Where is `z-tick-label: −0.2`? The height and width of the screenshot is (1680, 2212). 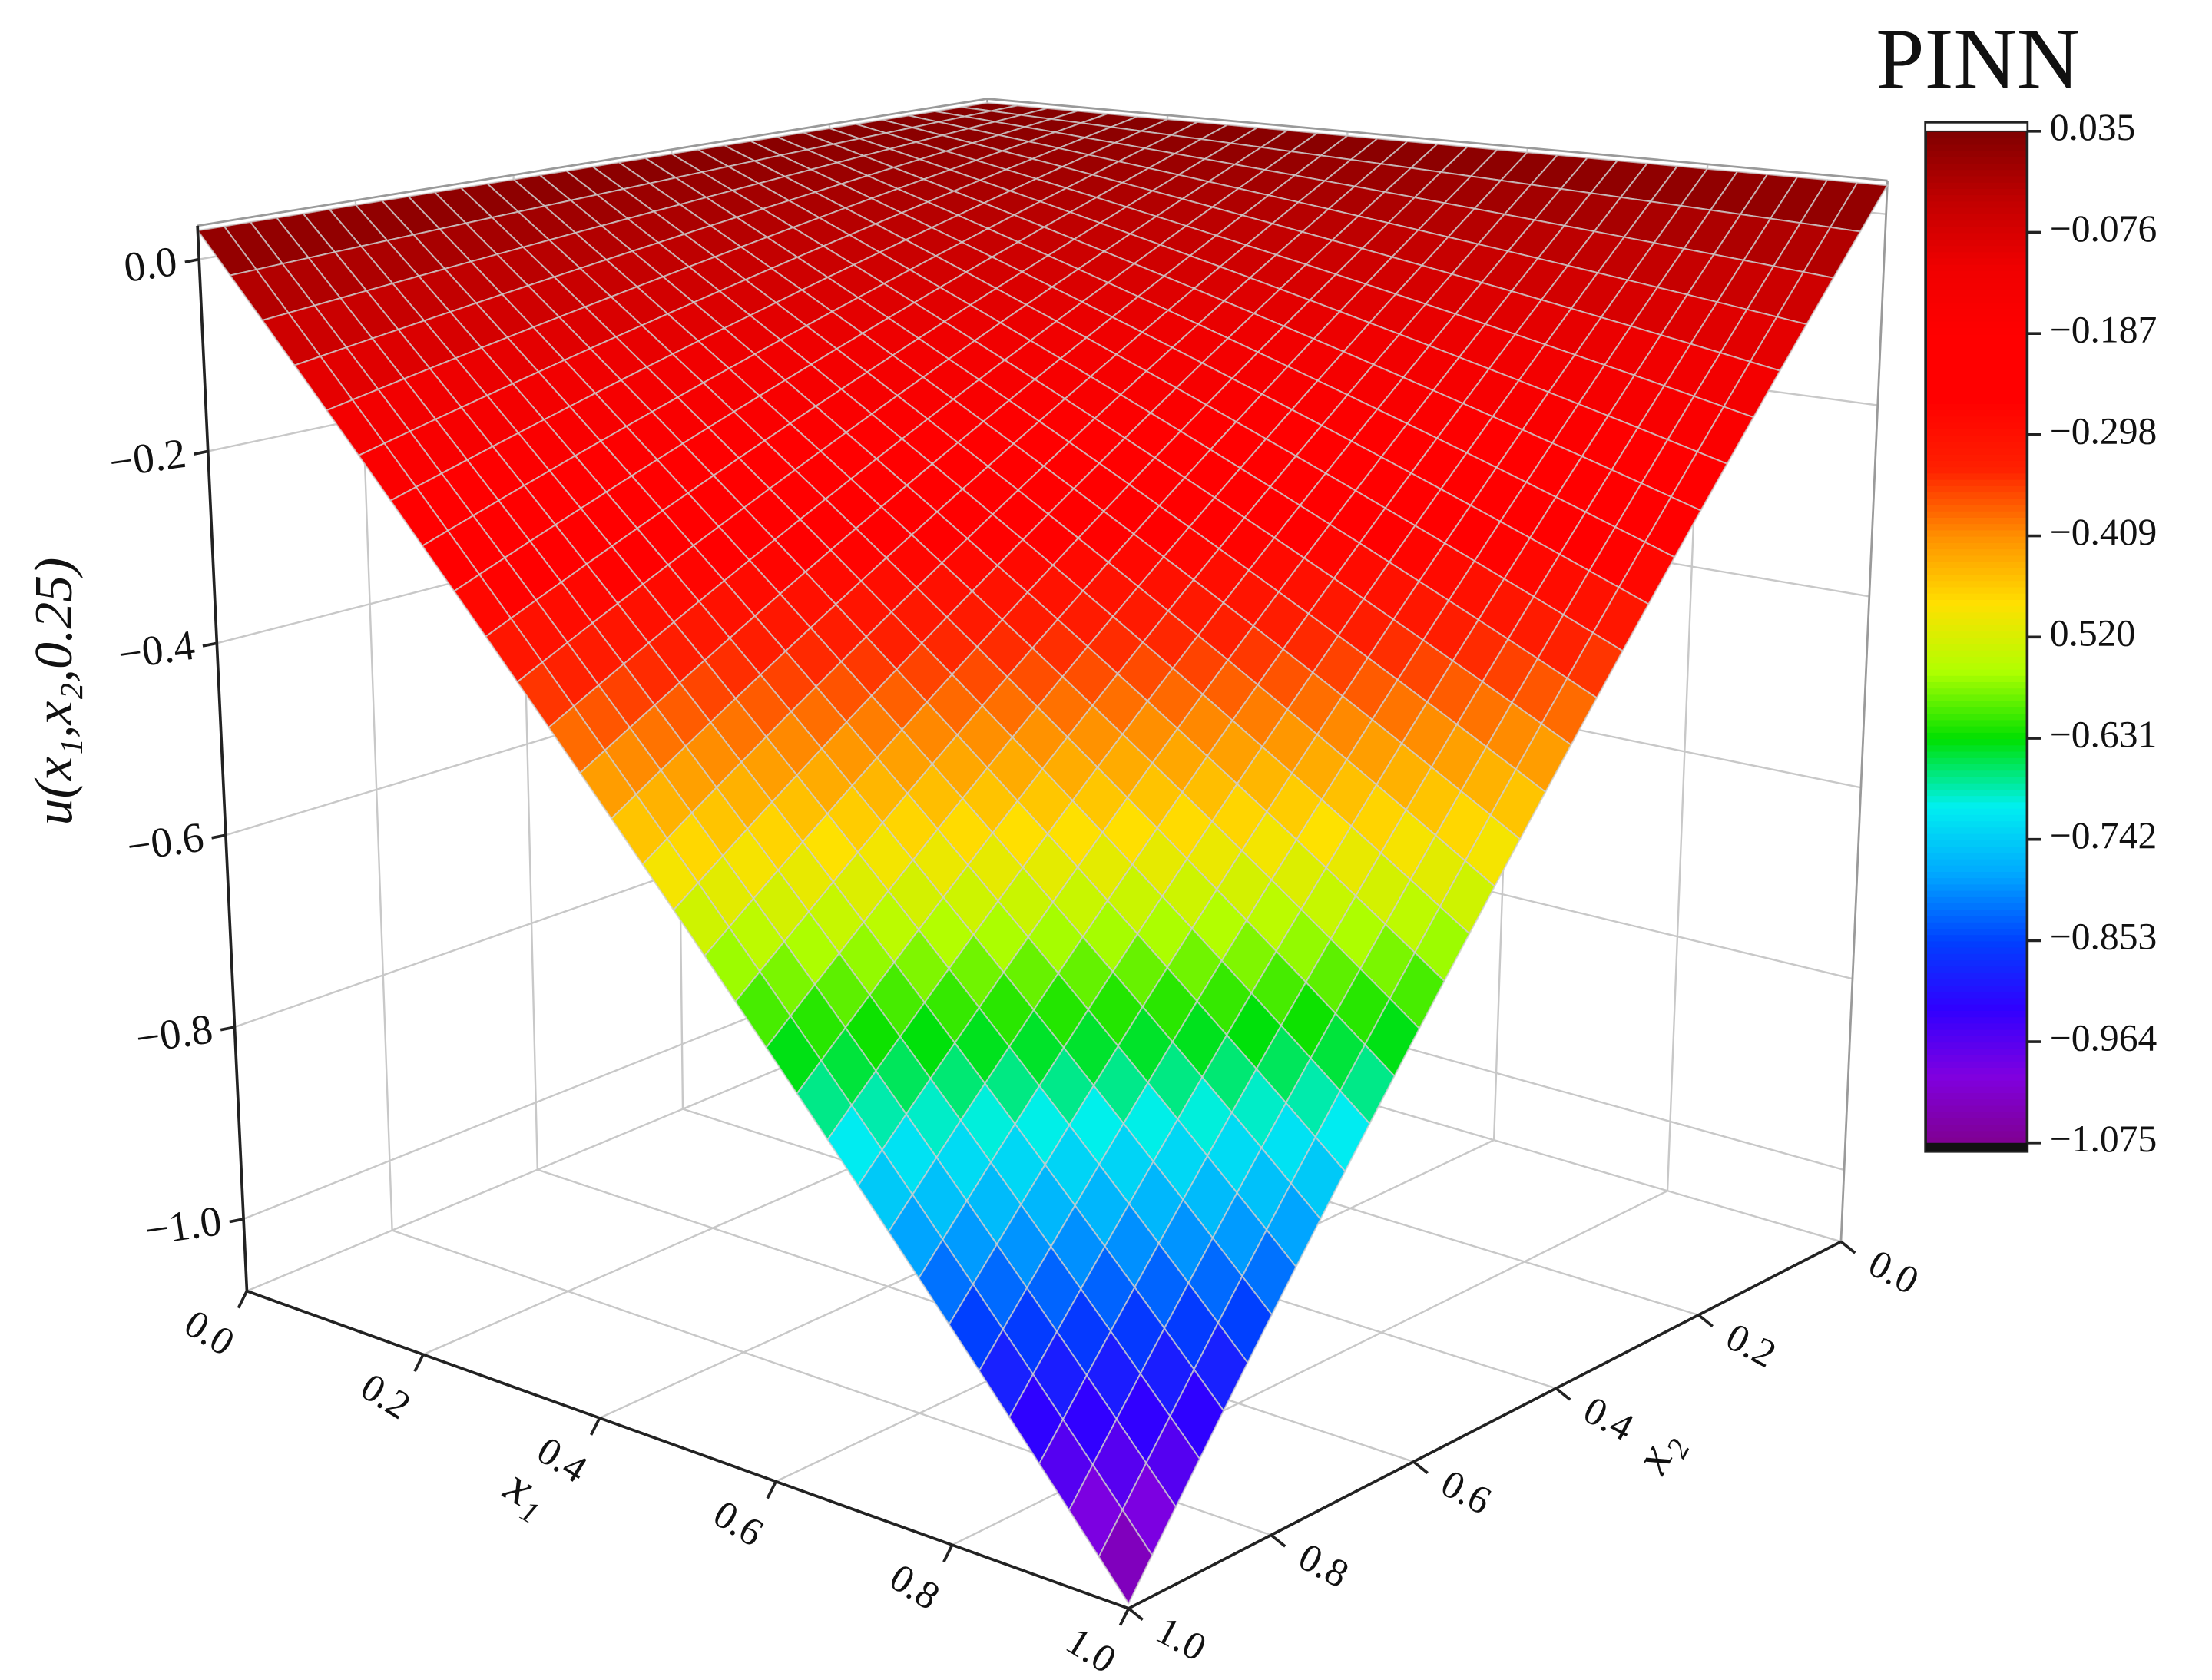
z-tick-label: −0.2 is located at coordinates (147, 457).